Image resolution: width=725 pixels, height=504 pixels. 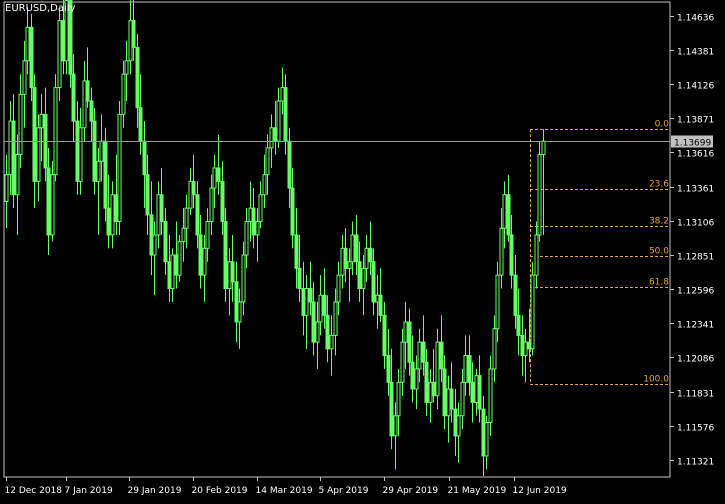 I want to click on y-tick-label: 1.13106, so click(x=695, y=224).